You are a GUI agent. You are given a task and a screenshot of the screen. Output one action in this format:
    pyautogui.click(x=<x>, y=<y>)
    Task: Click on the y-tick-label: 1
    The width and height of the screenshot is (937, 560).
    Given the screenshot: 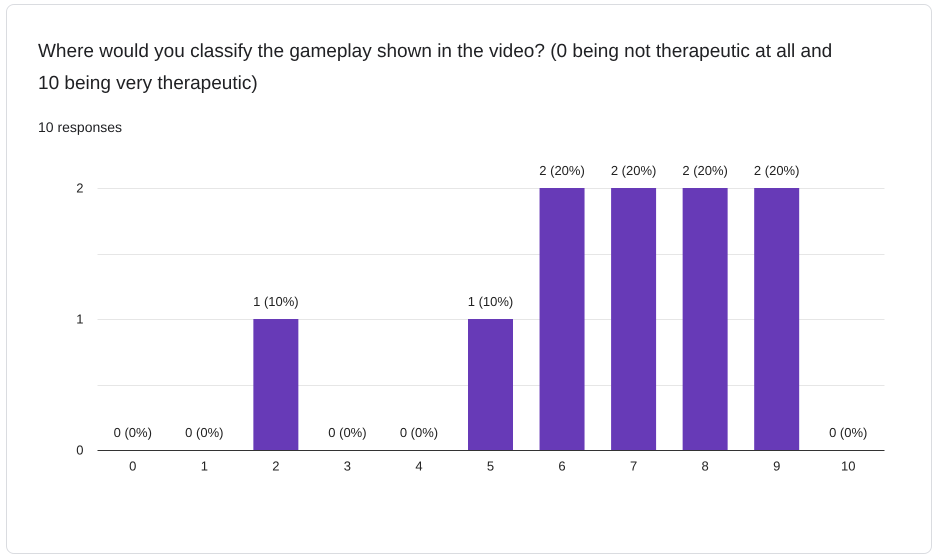 What is the action you would take?
    pyautogui.click(x=80, y=319)
    